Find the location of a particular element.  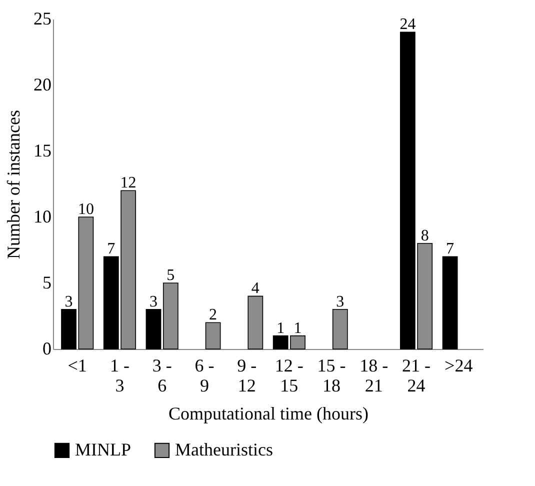

x-tick-label: 6 - 9 is located at coordinates (204, 376).